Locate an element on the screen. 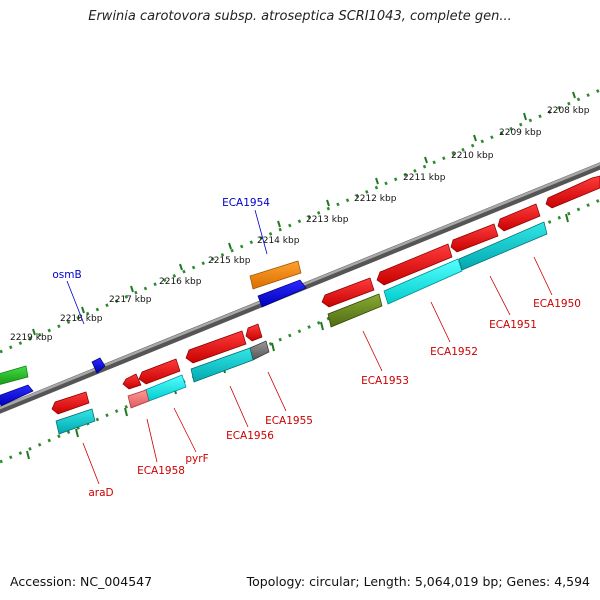 Image resolution: width=600 pixels, height=600 pixels. gene-label-ECA1953: ECA1953 is located at coordinates (385, 381).